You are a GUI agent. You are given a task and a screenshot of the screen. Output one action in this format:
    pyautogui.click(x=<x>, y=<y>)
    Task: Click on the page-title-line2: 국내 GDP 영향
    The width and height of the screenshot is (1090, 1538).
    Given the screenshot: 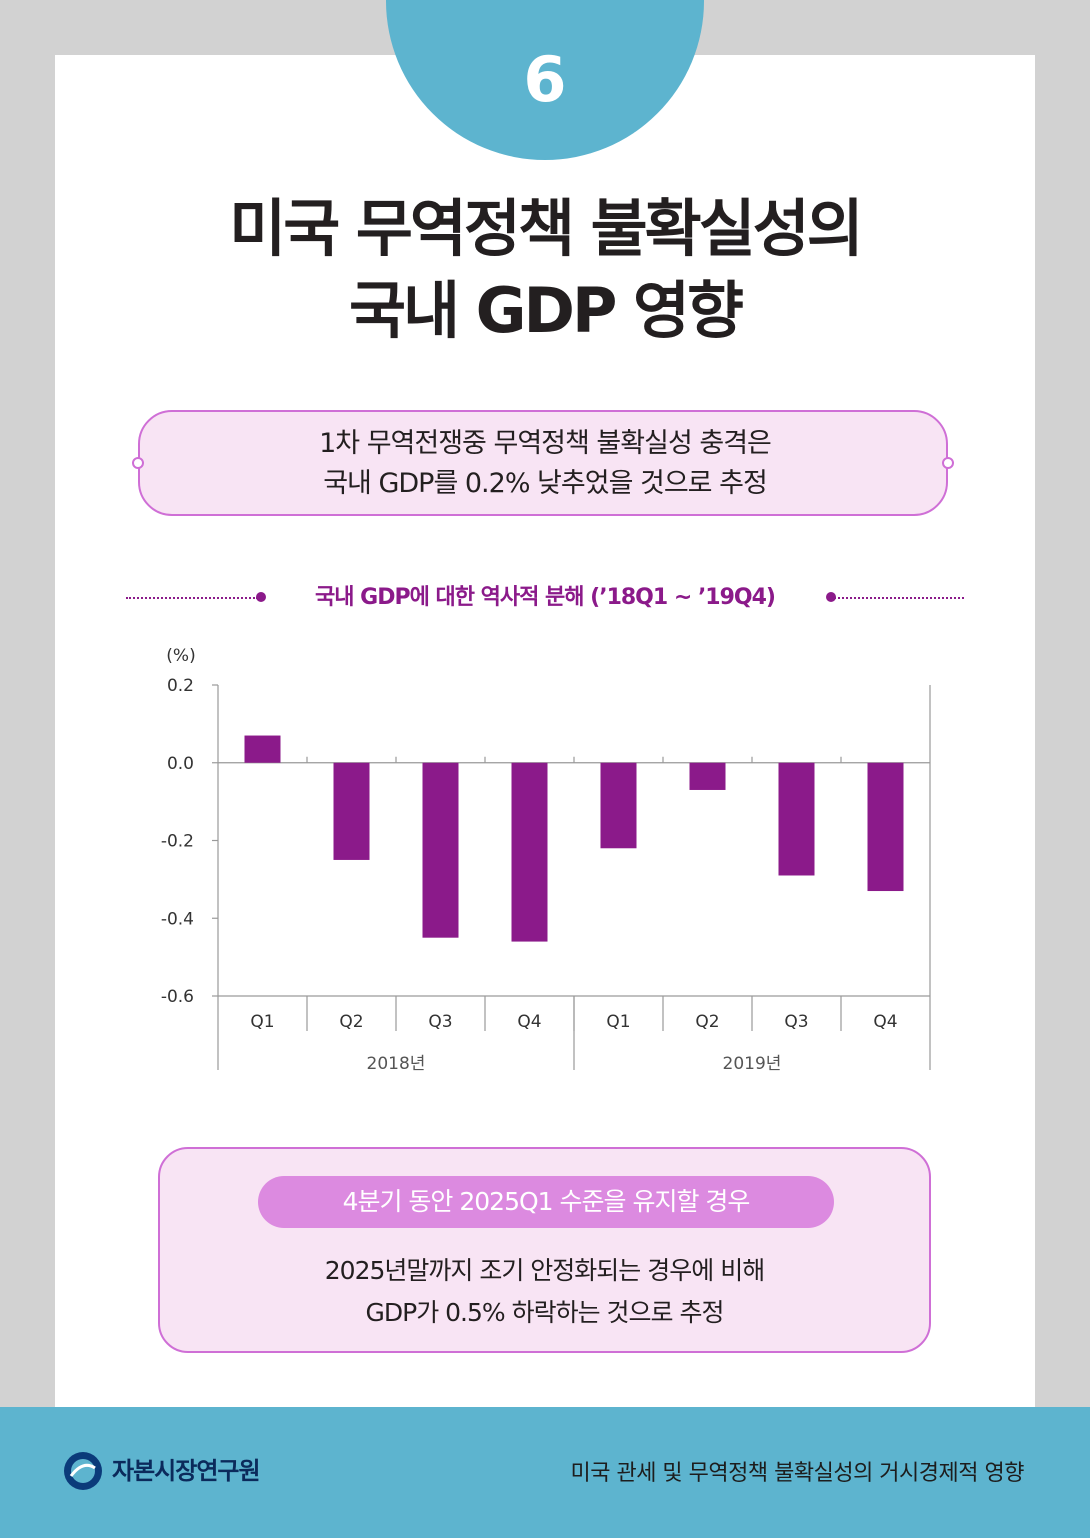 What is the action you would take?
    pyautogui.click(x=546, y=310)
    